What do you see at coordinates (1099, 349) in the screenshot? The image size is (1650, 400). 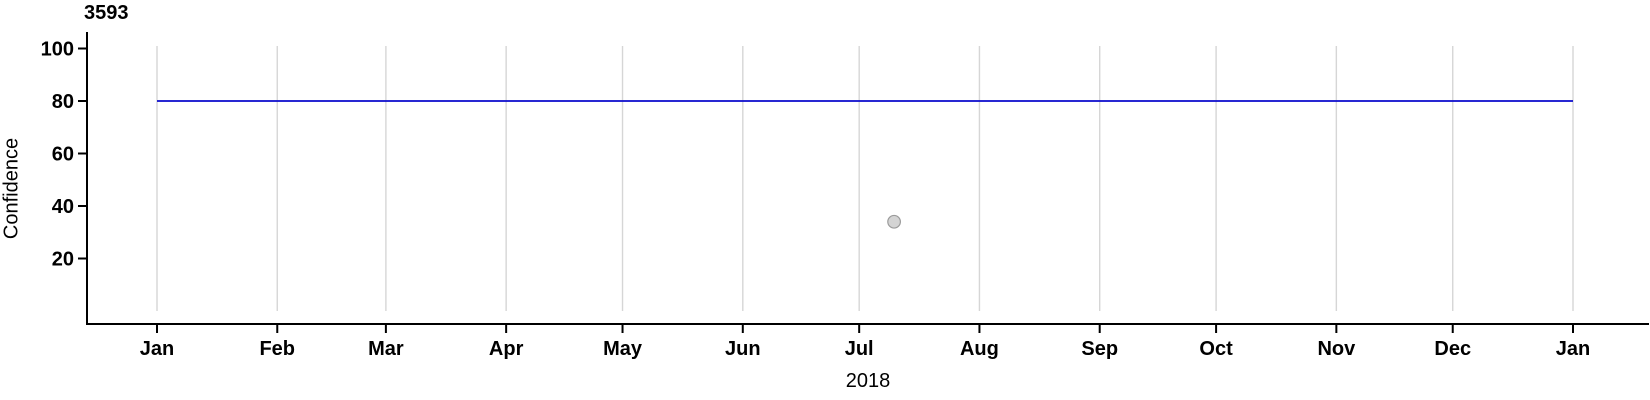 I see `x-tick-label: Sep` at bounding box center [1099, 349].